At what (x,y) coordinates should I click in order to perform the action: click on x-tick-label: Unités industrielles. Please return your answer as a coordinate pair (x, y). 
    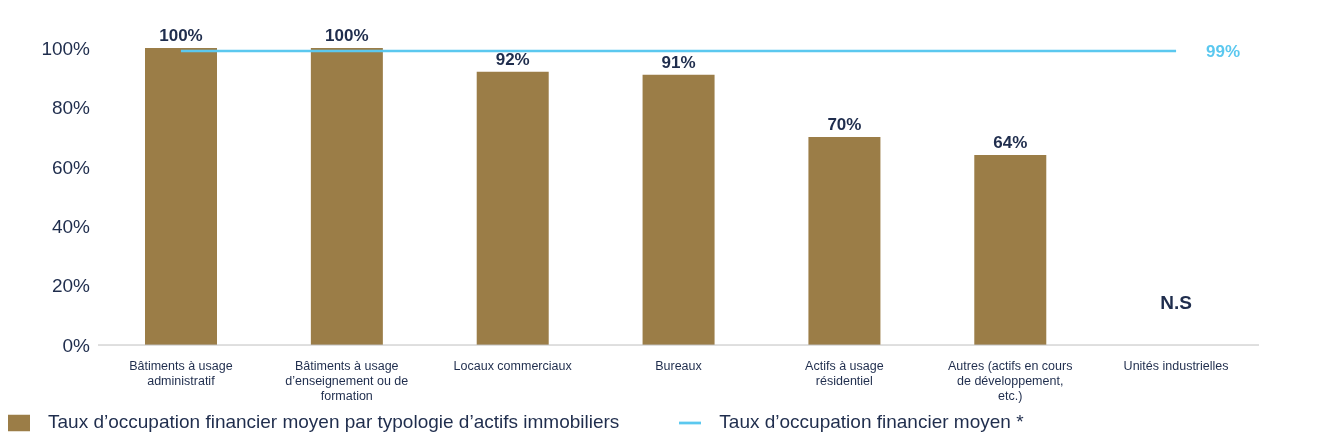
    Looking at the image, I should click on (1176, 365).